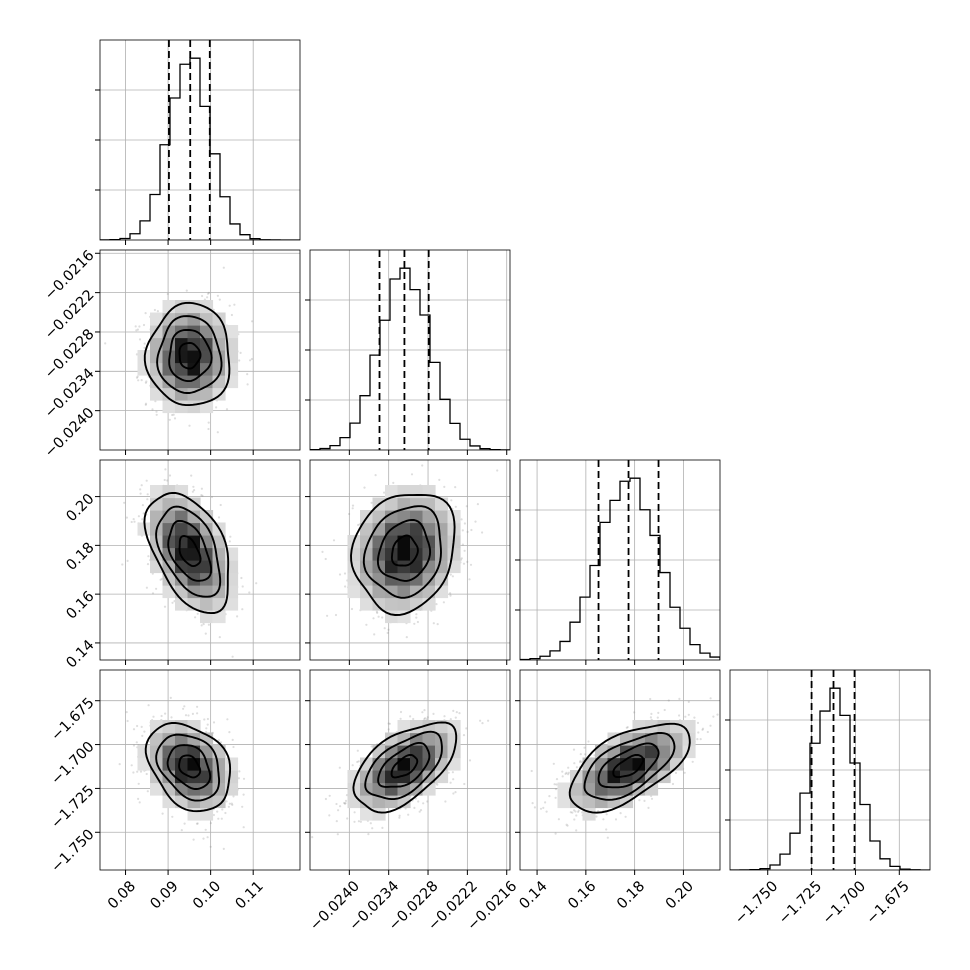 This screenshot has width=970, height=970. What do you see at coordinates (888, 902) in the screenshot?
I see `x-tick-label: −1.675` at bounding box center [888, 902].